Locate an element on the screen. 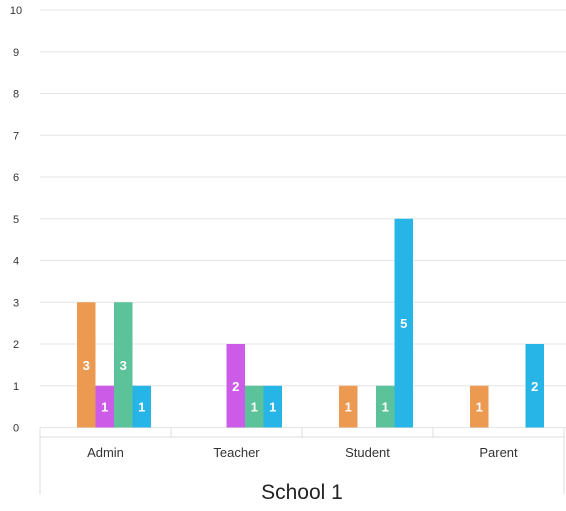  y-tick-label: 7 is located at coordinates (16, 136).